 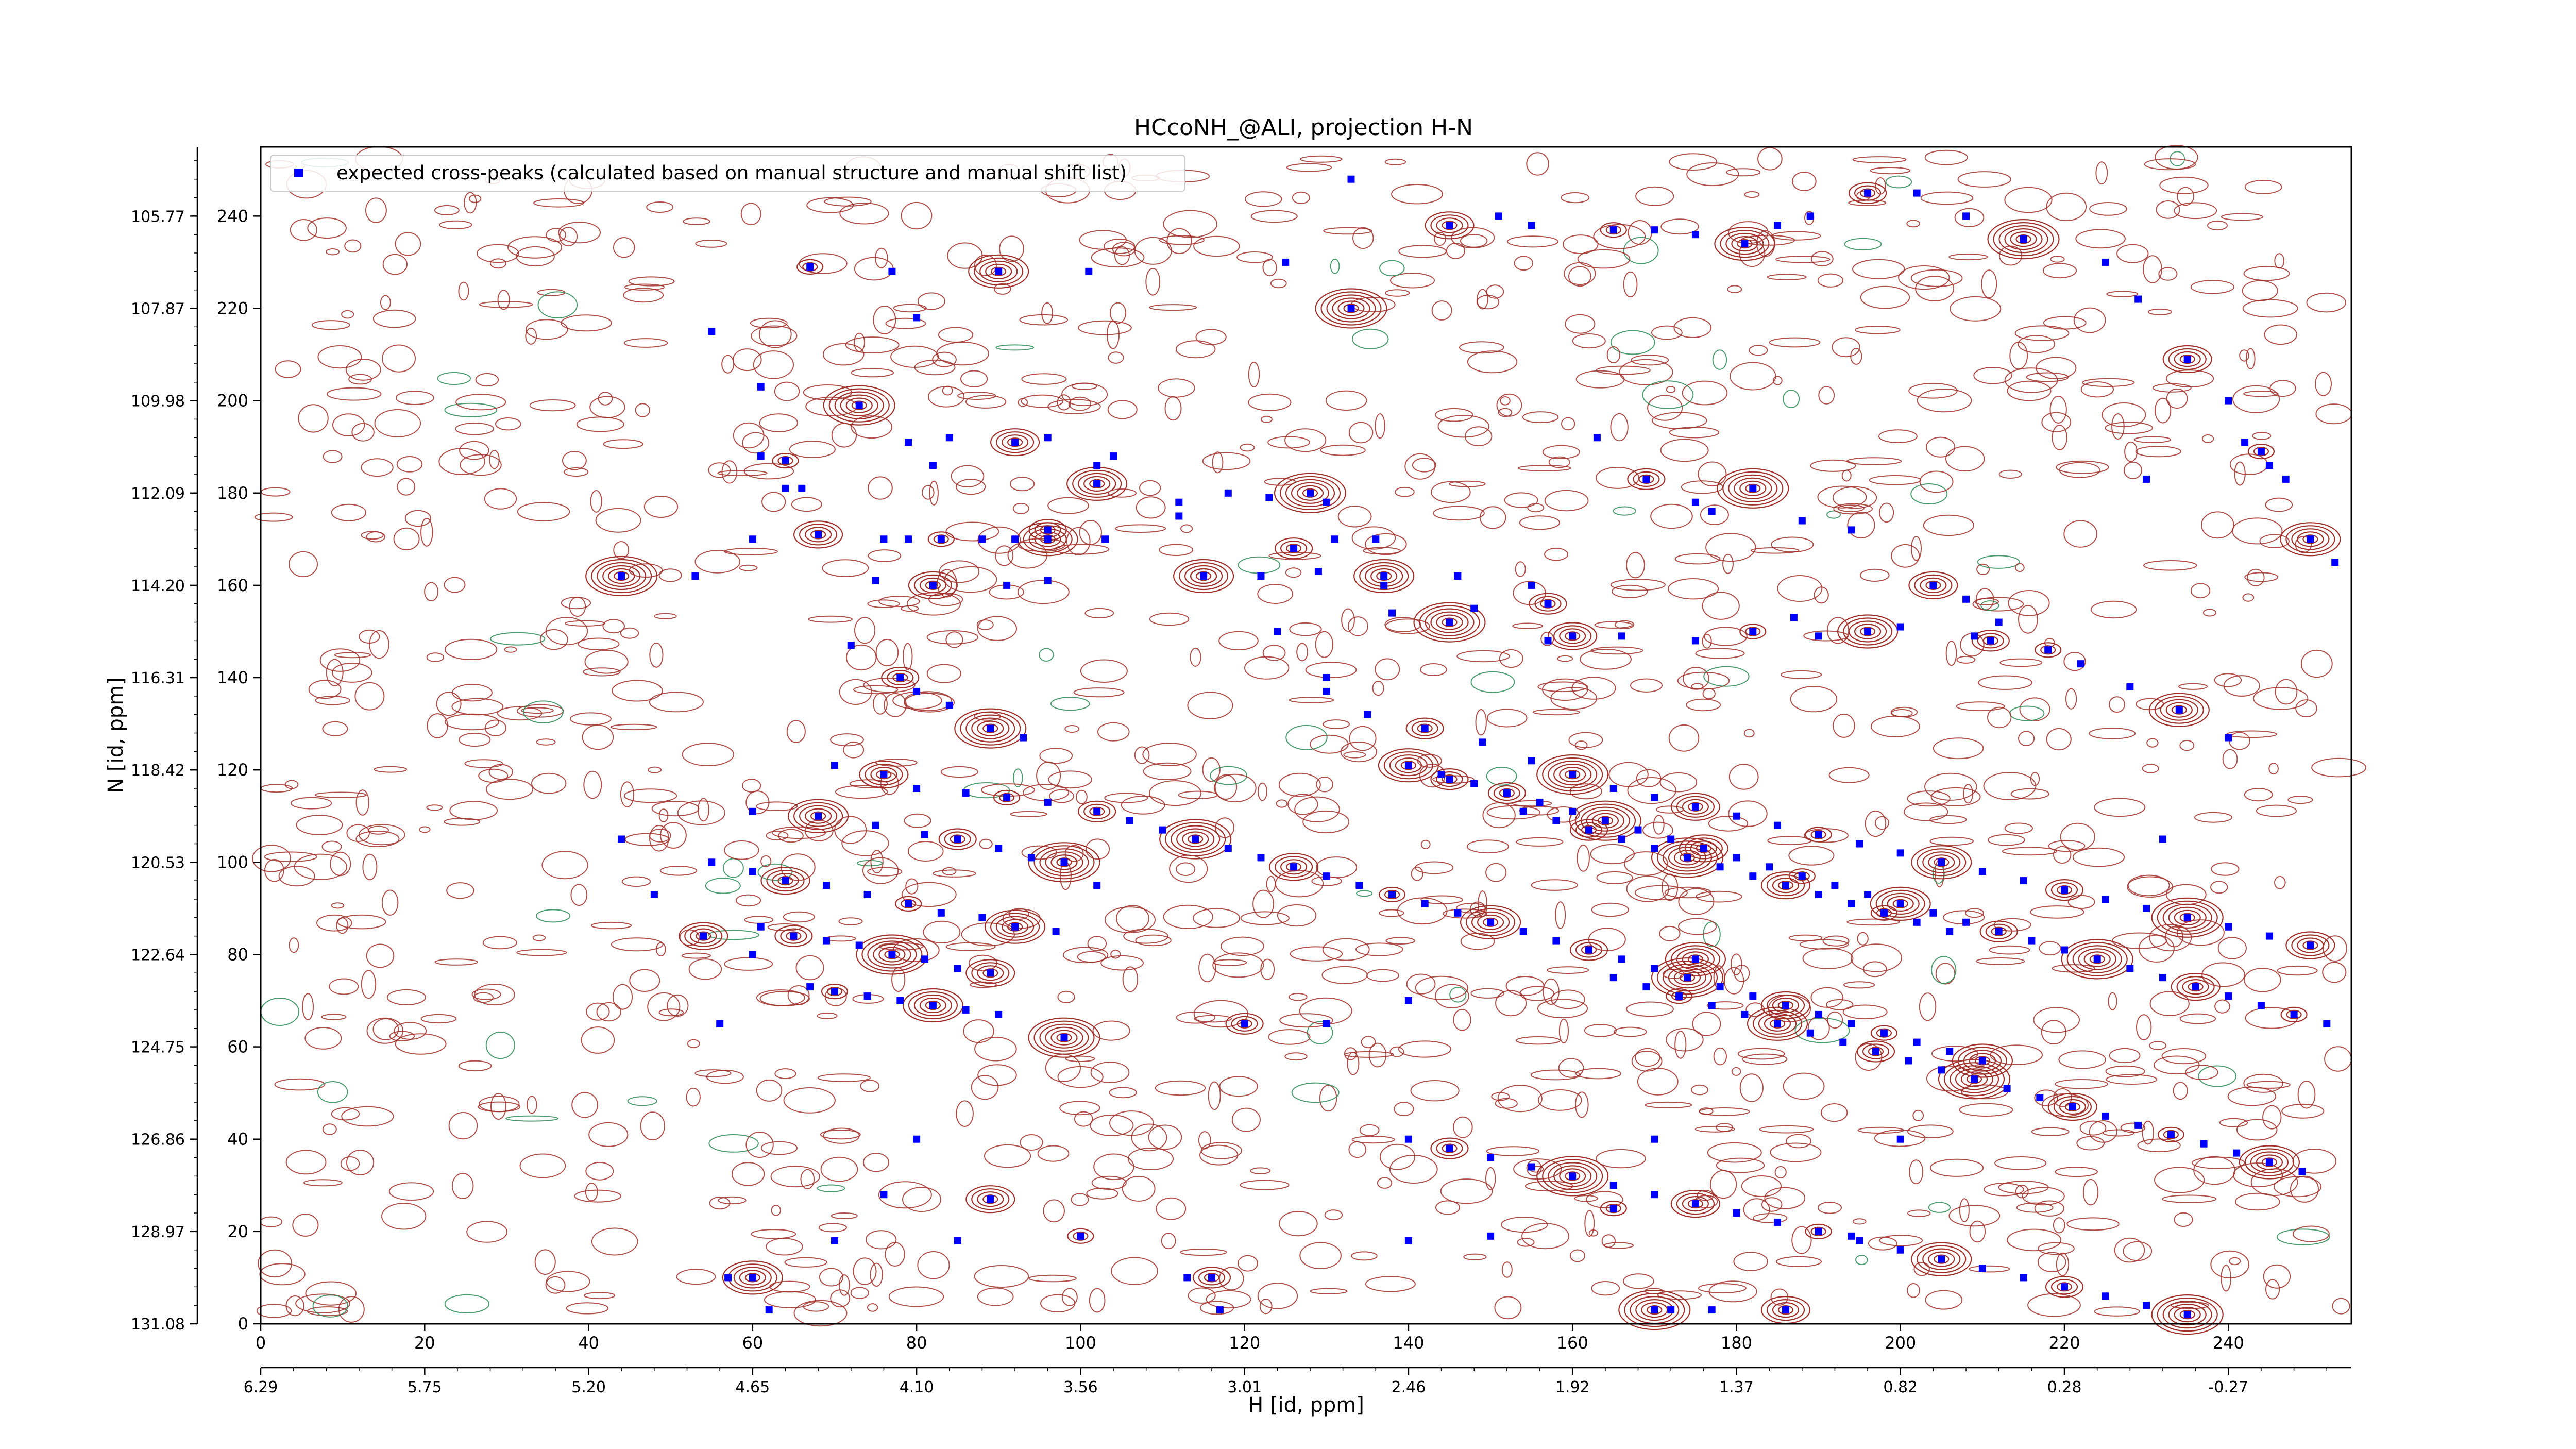 What do you see at coordinates (916, 1343) in the screenshot?
I see `x-index-tick-label: 80` at bounding box center [916, 1343].